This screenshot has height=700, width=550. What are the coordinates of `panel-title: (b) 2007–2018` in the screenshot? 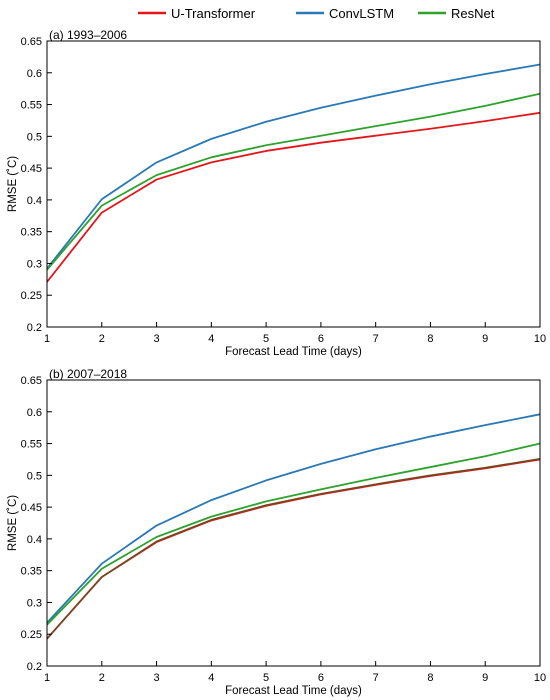 It's located at (88, 374).